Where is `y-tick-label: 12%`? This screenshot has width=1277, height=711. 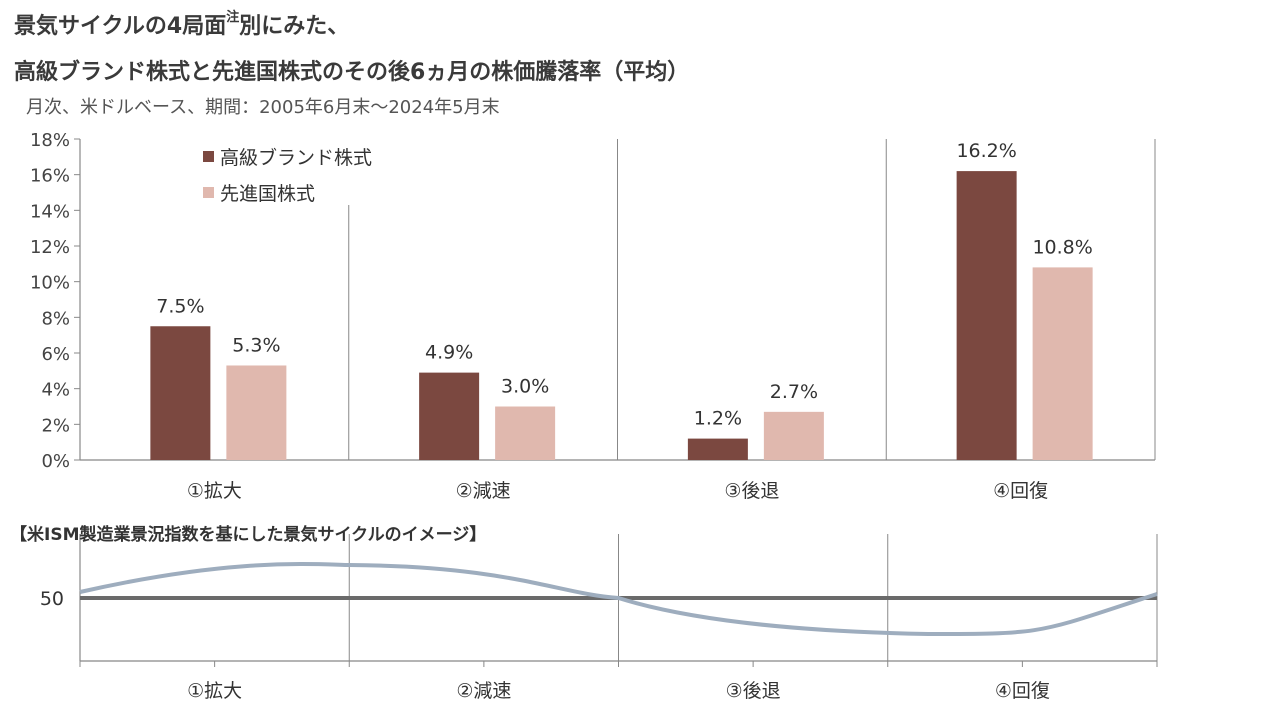 y-tick-label: 12% is located at coordinates (50, 247).